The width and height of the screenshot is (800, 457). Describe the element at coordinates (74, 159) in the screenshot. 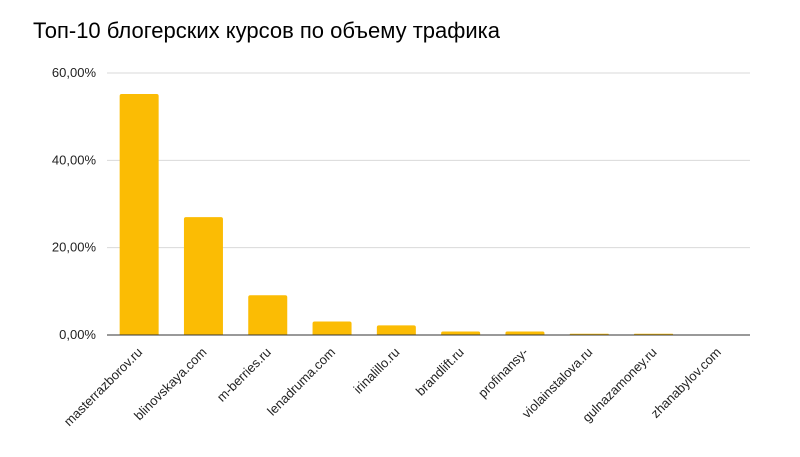

I see `y-tick-label: 40,00%` at that location.